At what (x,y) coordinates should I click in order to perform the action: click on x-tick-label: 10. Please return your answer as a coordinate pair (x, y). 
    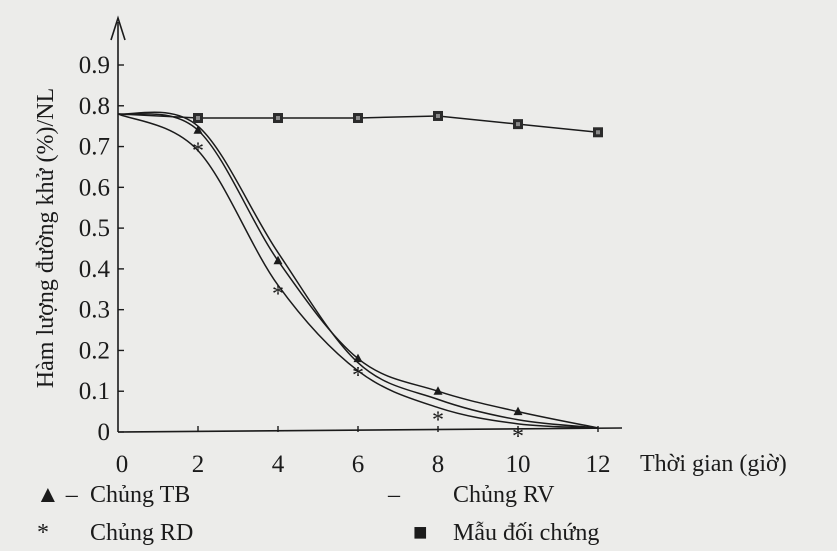
    Looking at the image, I should click on (518, 464).